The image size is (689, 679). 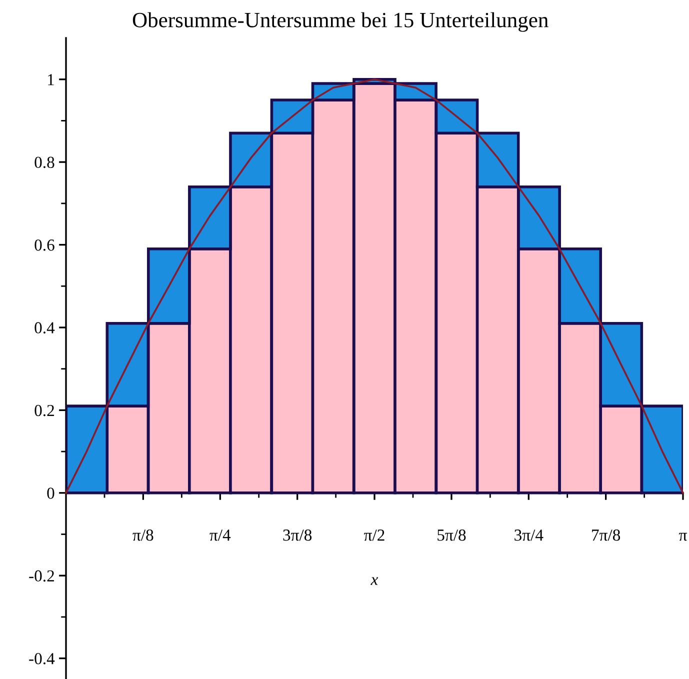 I want to click on x-tick-label: π/4, so click(x=220, y=535).